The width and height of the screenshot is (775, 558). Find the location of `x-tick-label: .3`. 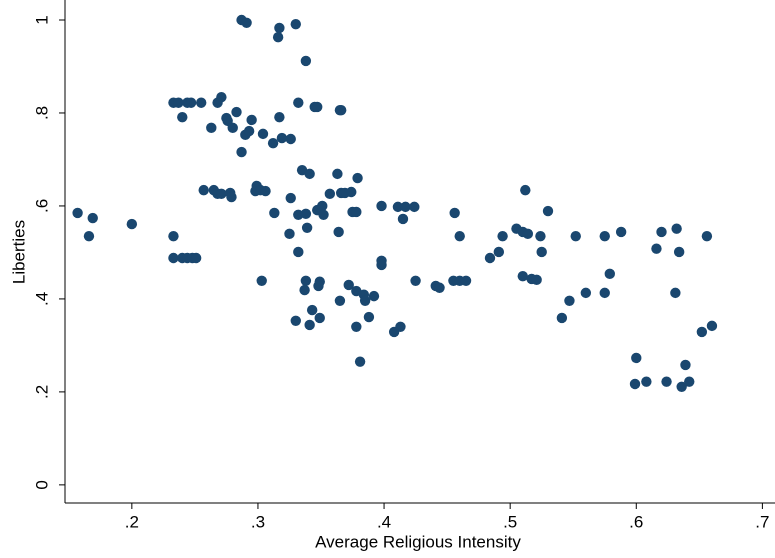

x-tick-label: .3 is located at coordinates (258, 521).